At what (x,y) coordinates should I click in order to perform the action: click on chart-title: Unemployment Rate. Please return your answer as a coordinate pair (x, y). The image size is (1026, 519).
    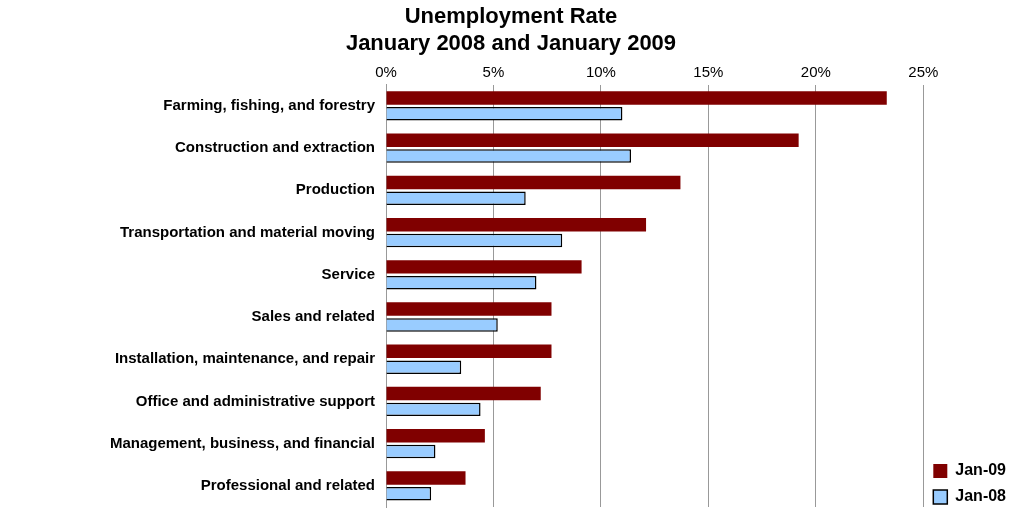
    Looking at the image, I should click on (511, 16).